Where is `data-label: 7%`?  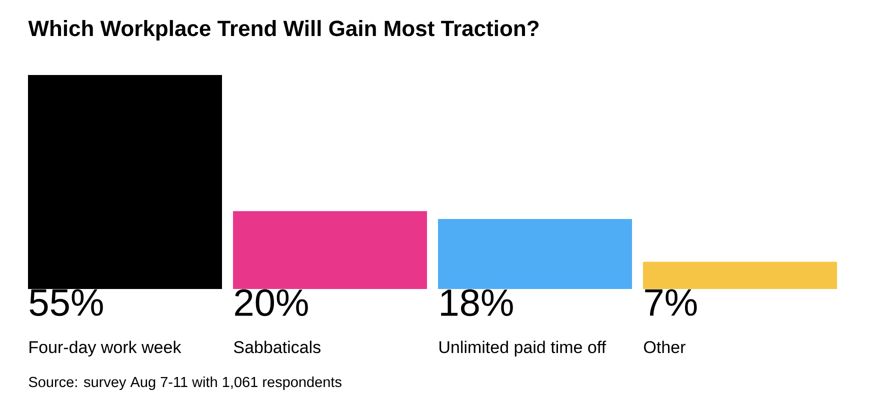
data-label: 7% is located at coordinates (671, 302).